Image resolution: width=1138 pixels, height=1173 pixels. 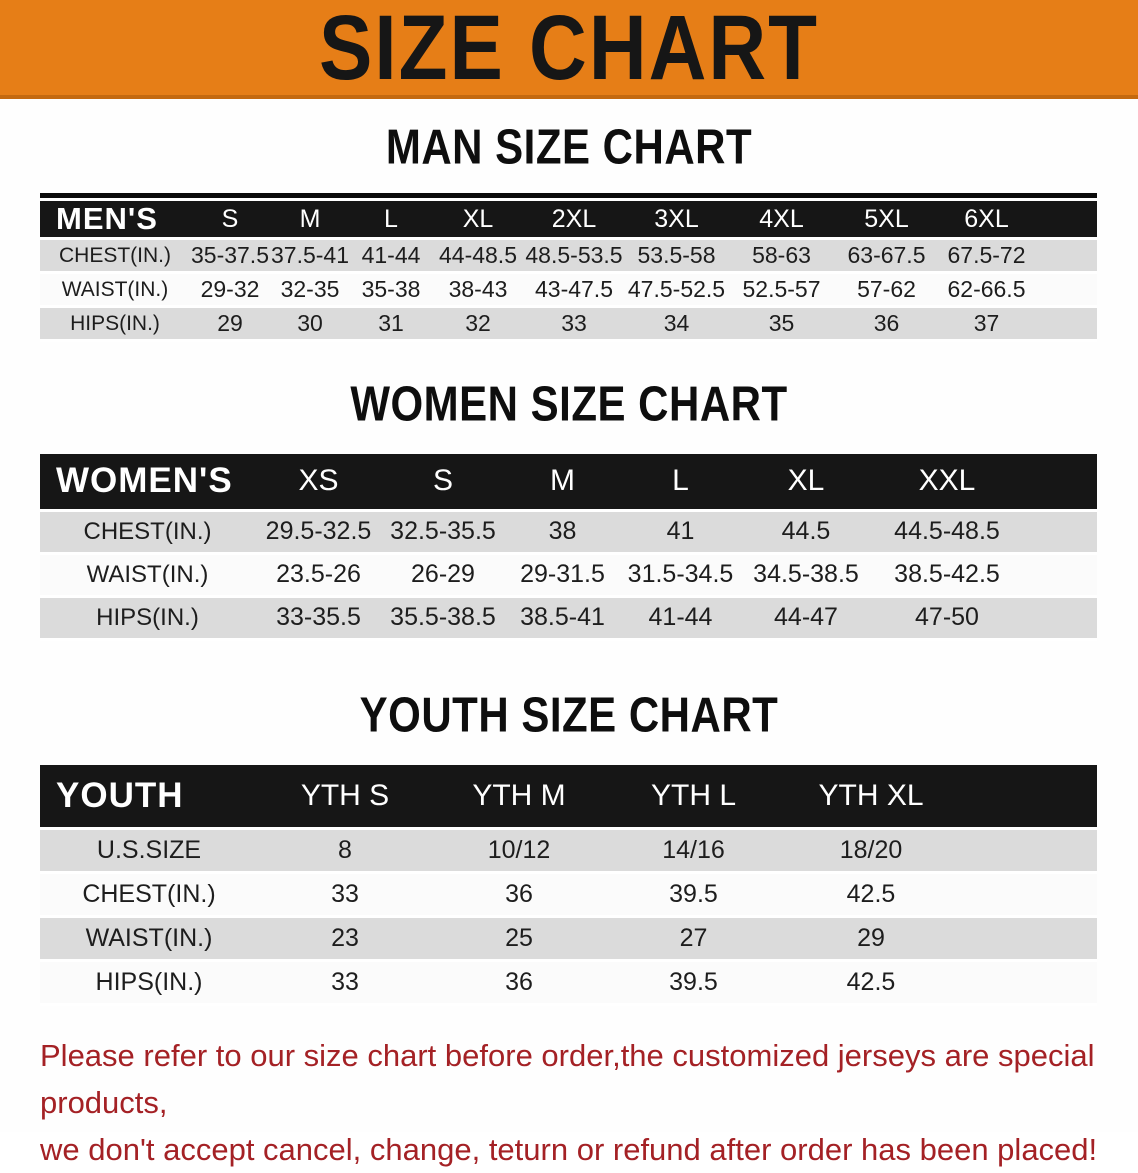 What do you see at coordinates (562, 575) in the screenshot?
I see `table-cell: 29-31.5` at bounding box center [562, 575].